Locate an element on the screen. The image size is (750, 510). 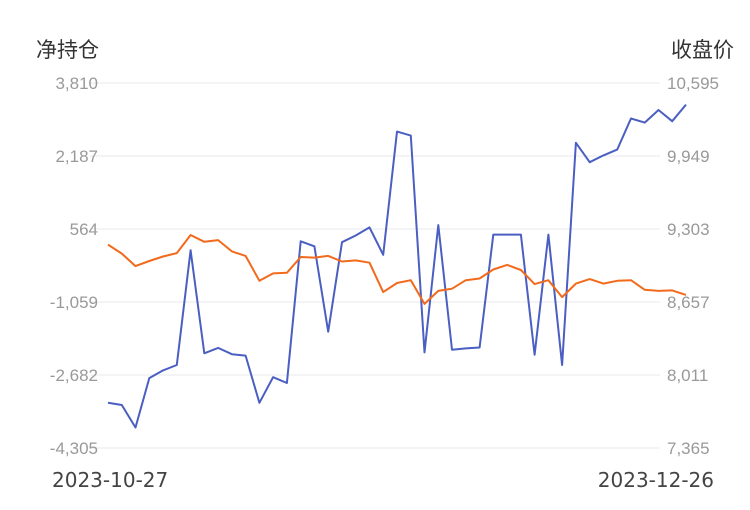
left-tick-label: 3,810 is located at coordinates (76, 83).